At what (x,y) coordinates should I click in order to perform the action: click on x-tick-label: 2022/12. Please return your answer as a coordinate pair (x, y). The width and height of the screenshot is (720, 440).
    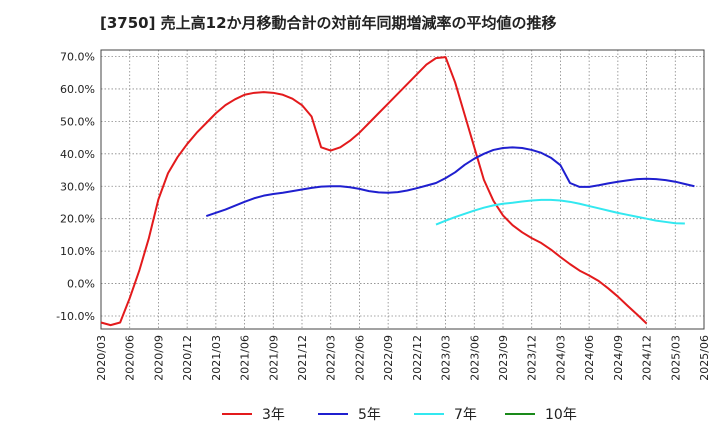
    Looking at the image, I should click on (417, 358).